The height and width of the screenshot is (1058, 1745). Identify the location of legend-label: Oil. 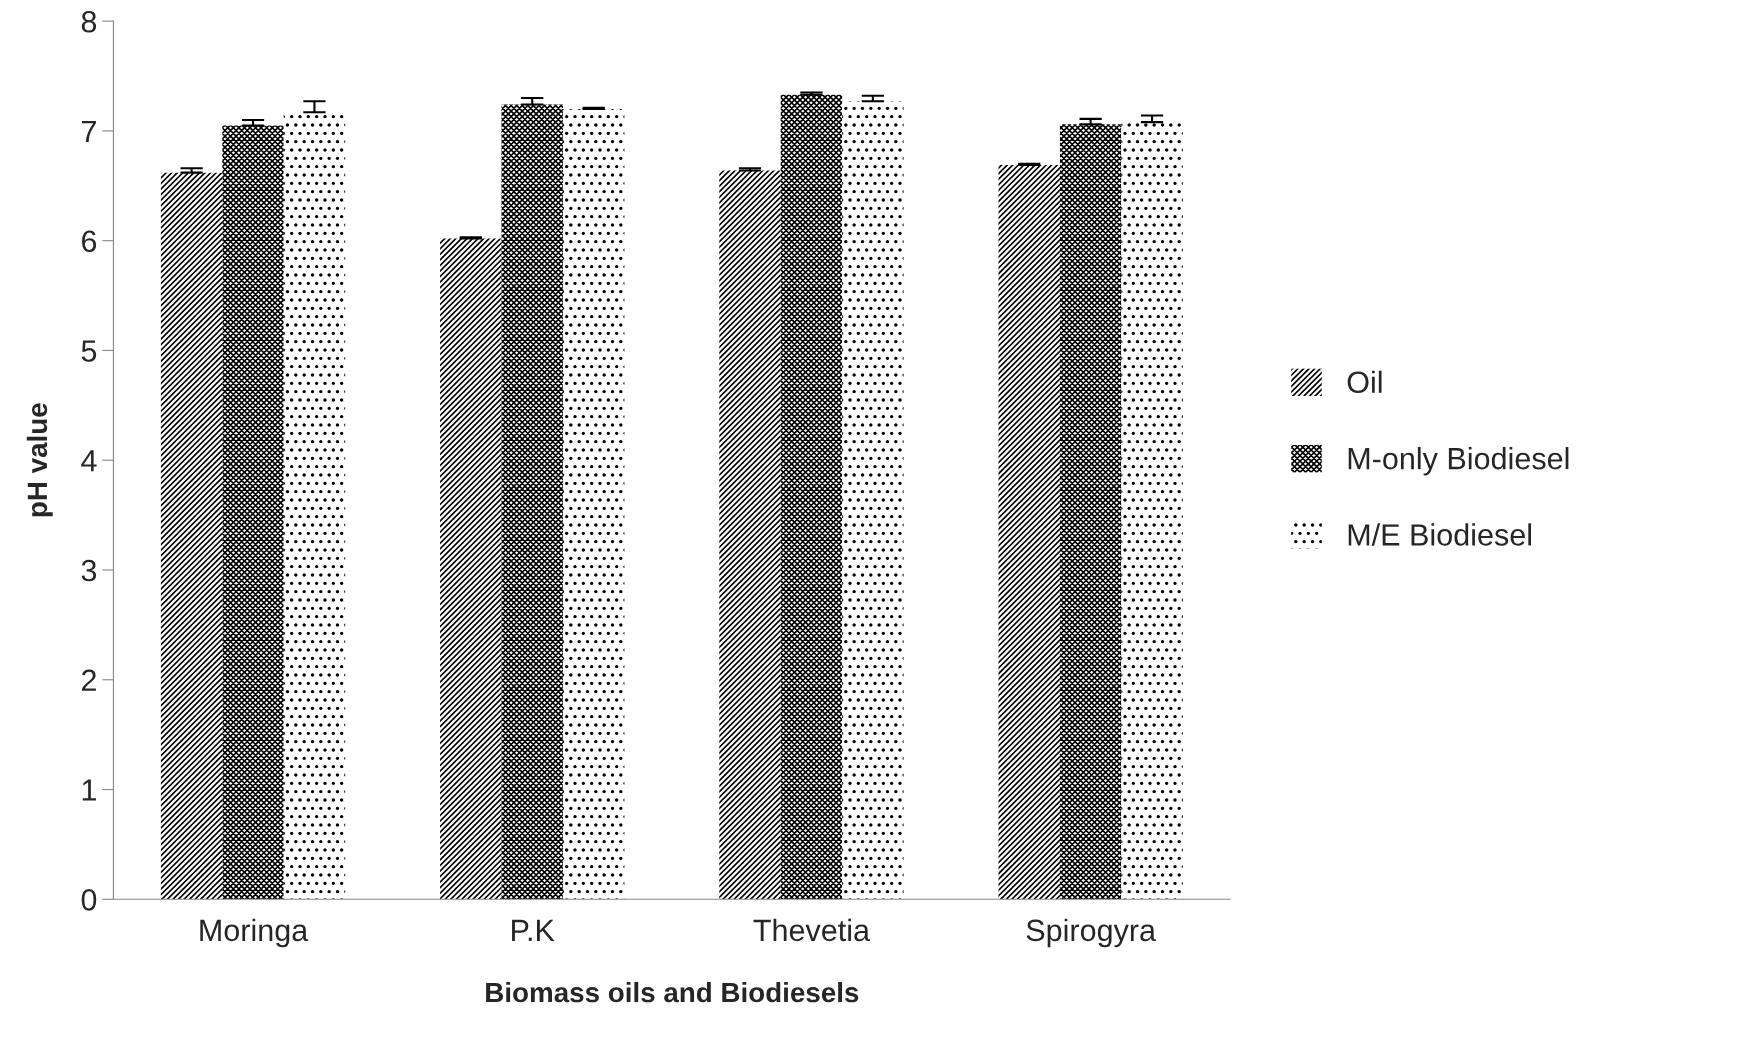
(1364, 382).